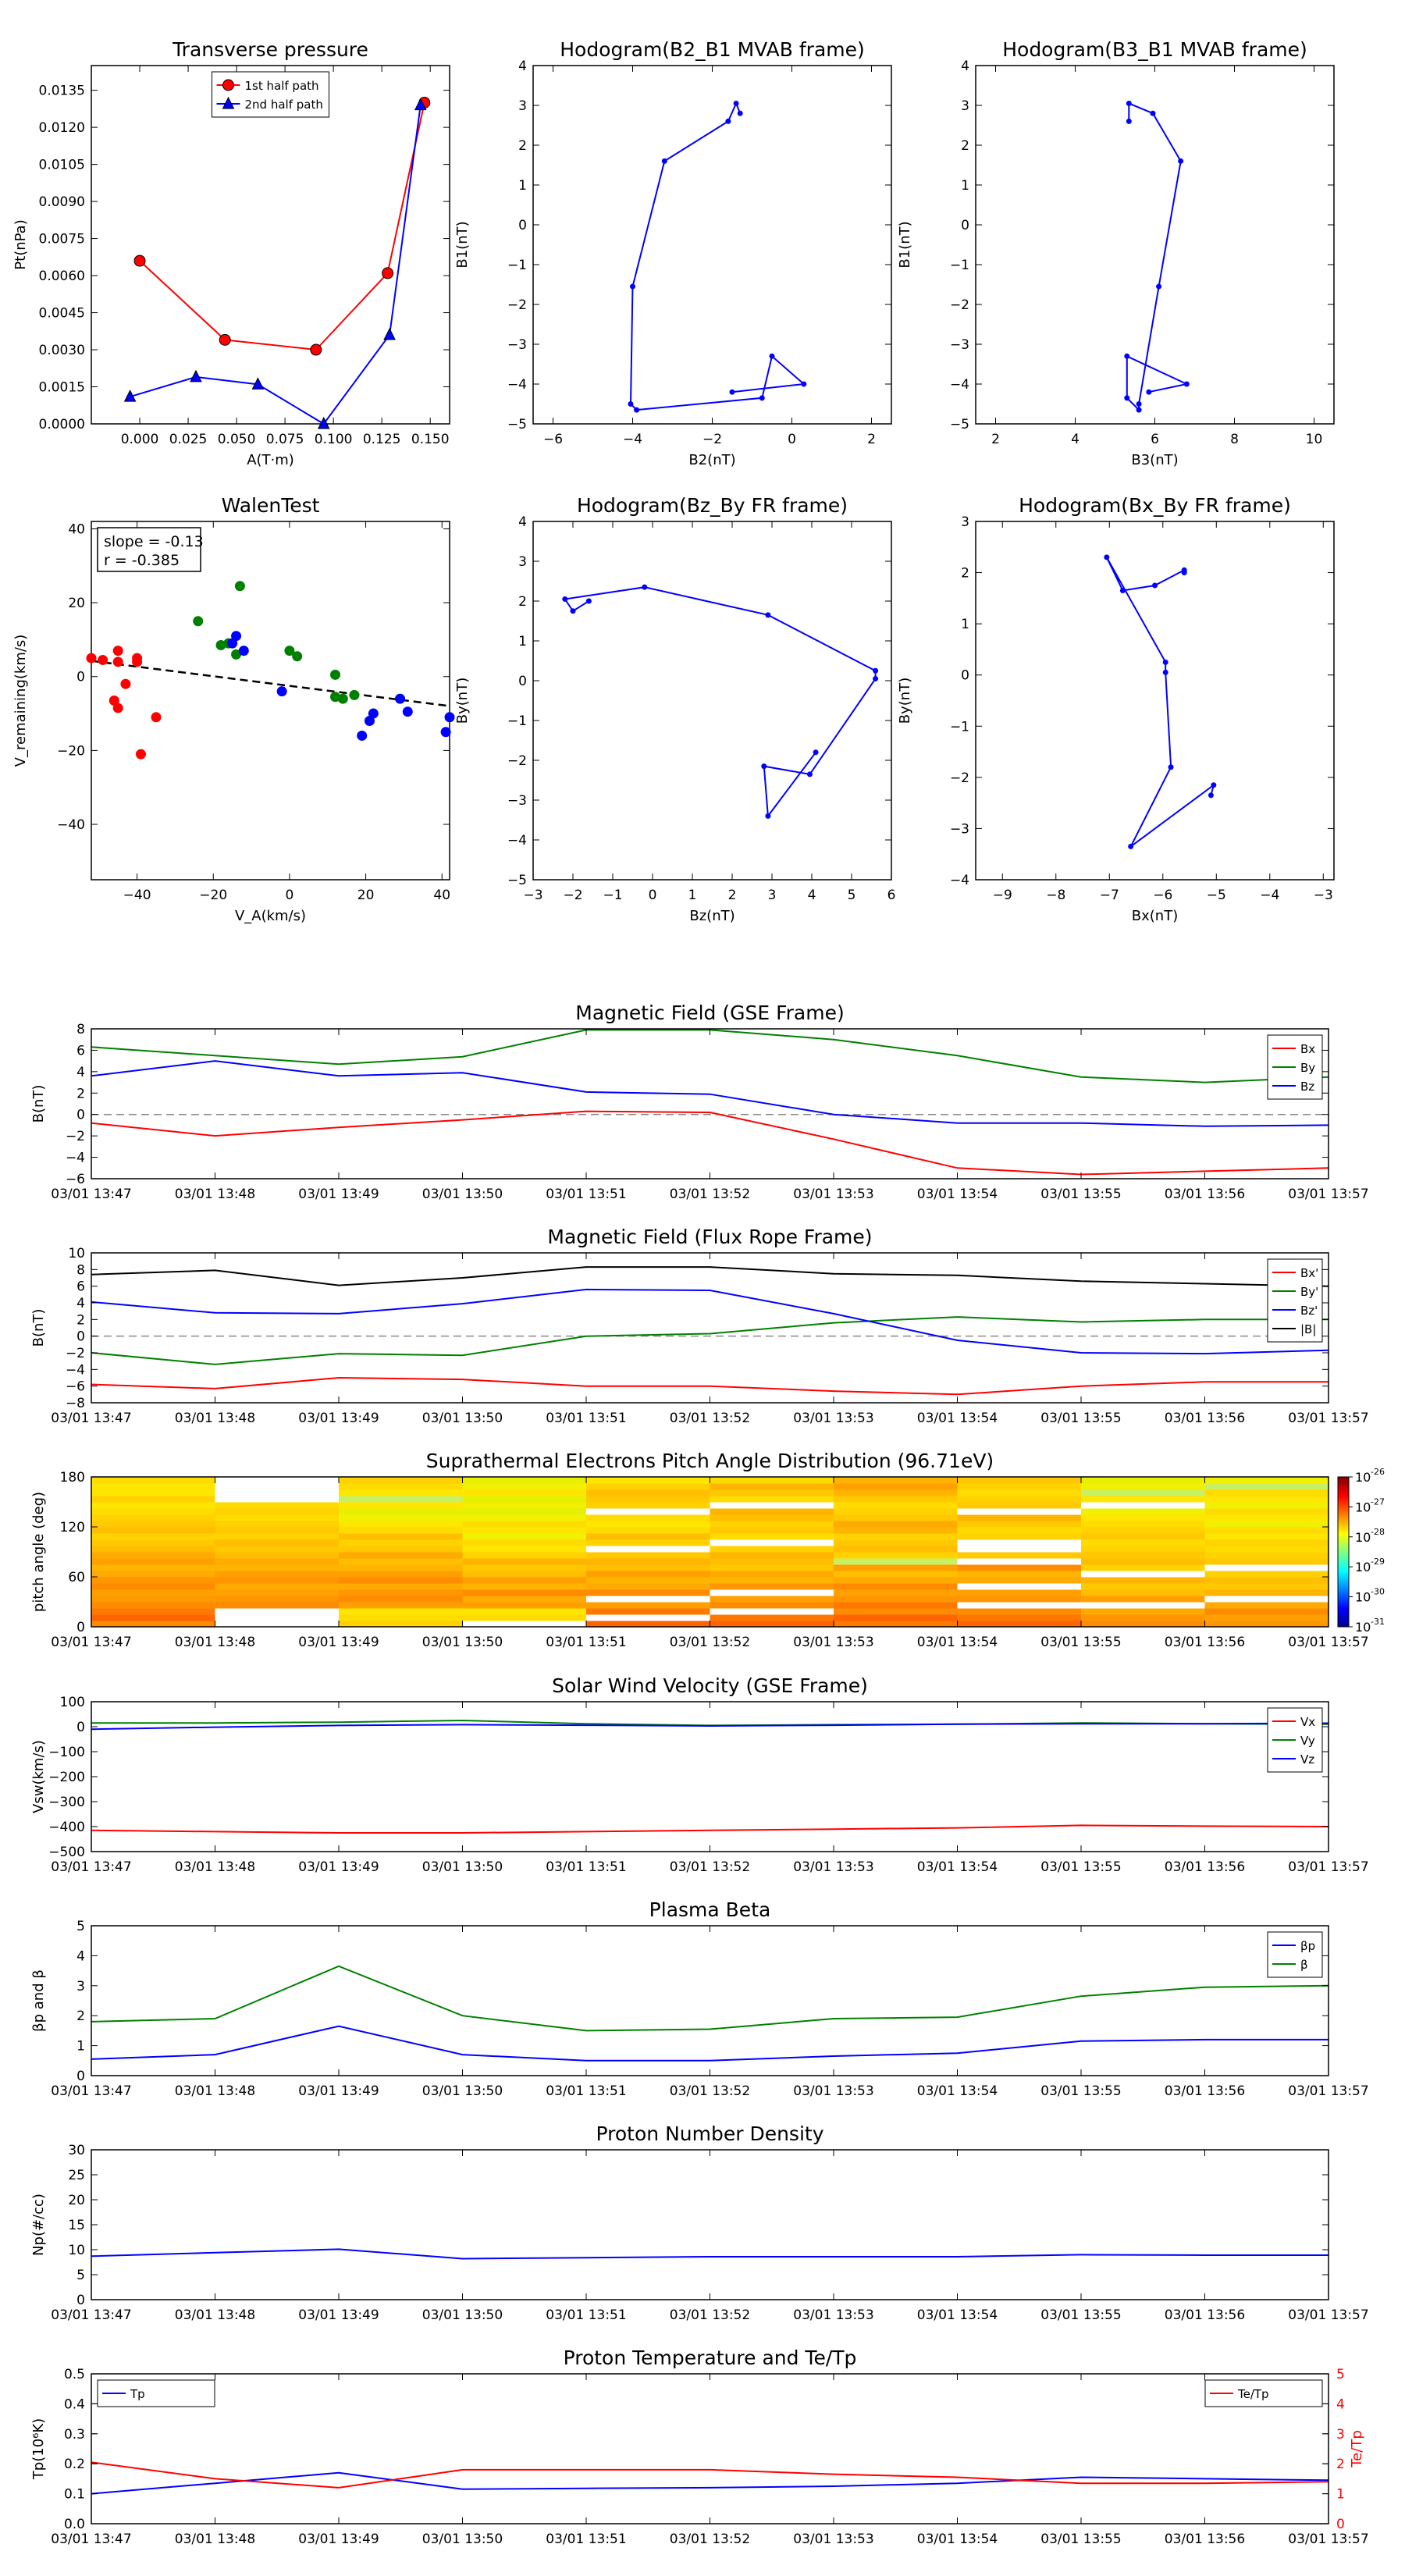 Image resolution: width=1405 pixels, height=2576 pixels. What do you see at coordinates (852, 895) in the screenshot?
I see `x-tick-label: 5` at bounding box center [852, 895].